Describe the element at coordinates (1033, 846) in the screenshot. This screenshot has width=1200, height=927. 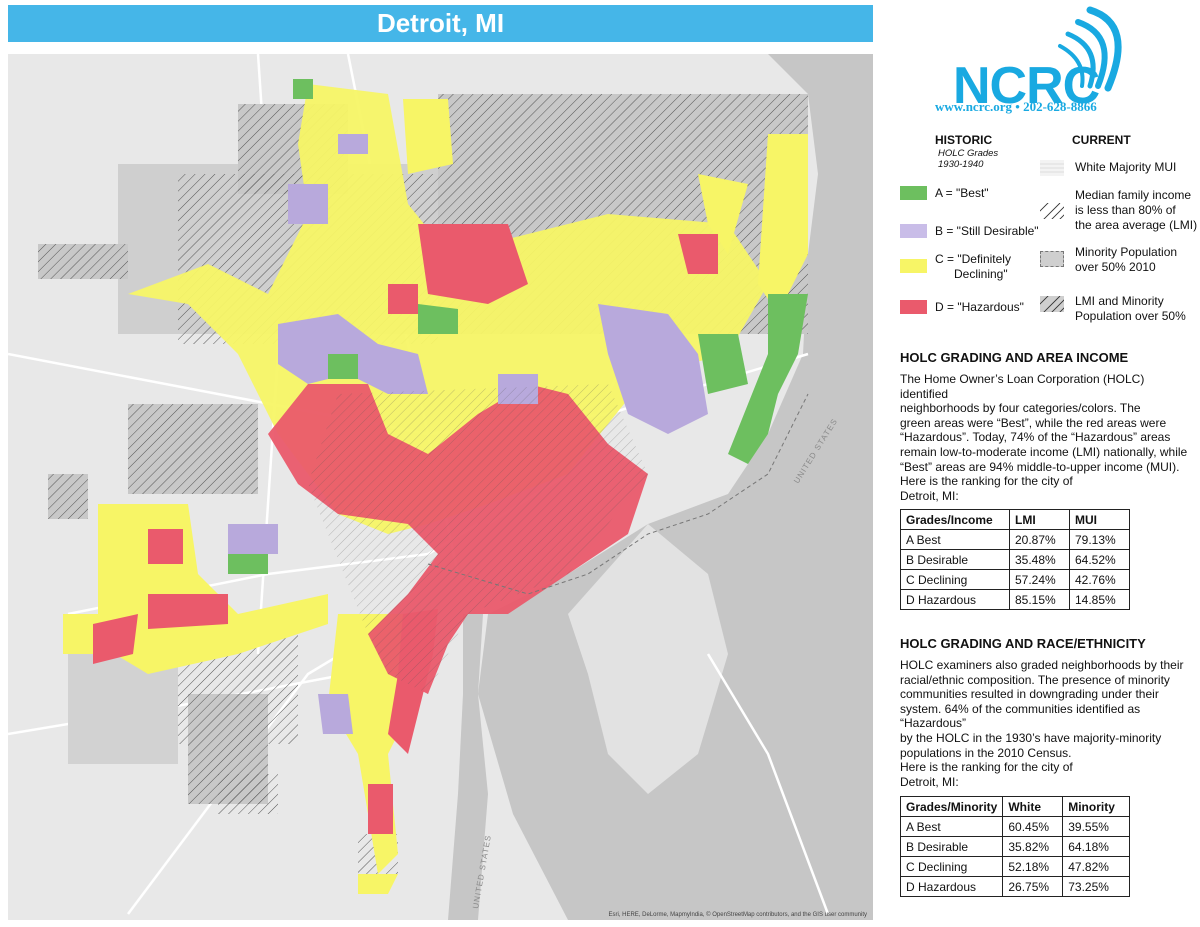
I see `table-cell: 35.82%` at that location.